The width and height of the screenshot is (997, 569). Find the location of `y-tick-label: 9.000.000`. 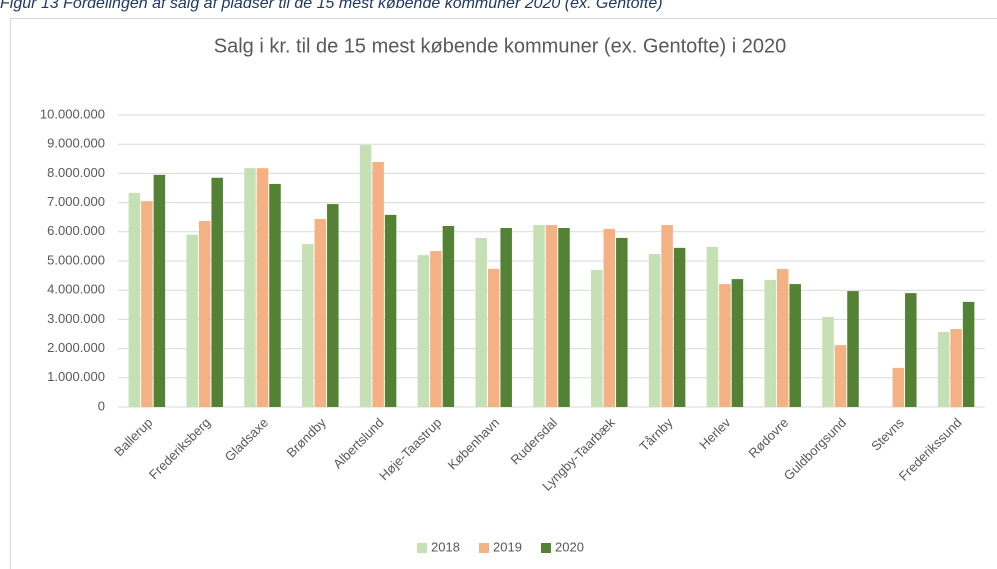

y-tick-label: 9.000.000 is located at coordinates (76, 143).